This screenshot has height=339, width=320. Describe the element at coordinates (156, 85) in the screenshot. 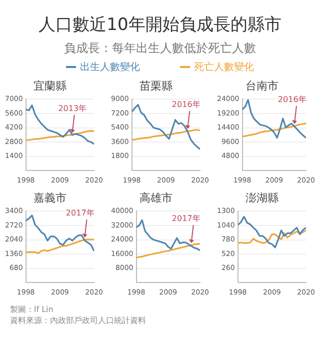

I see `chart-title: 苗栗縣` at that location.